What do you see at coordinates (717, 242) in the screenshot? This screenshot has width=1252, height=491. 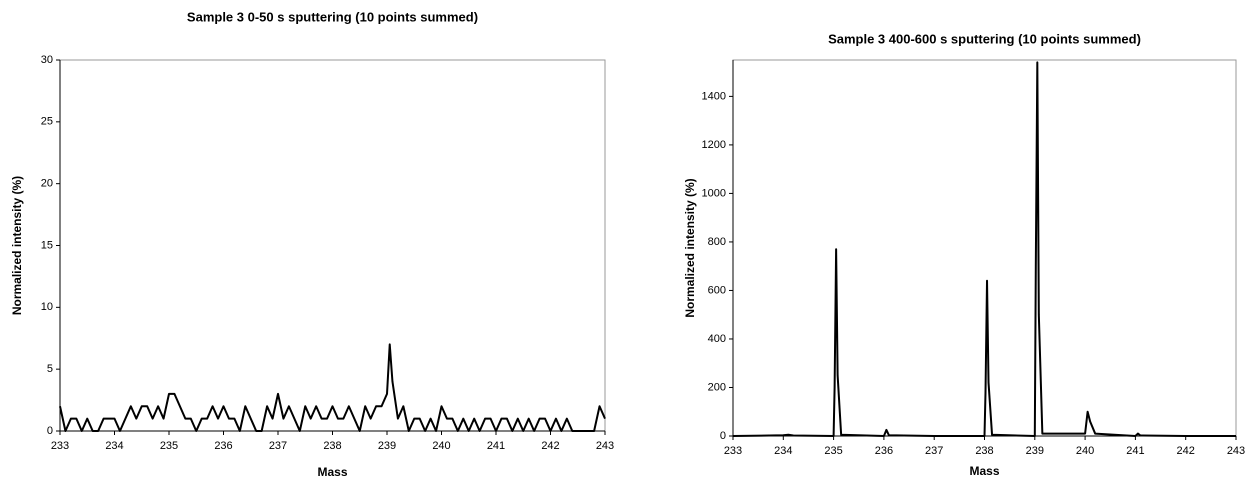 I see `y-tick-label: 800` at bounding box center [717, 242].